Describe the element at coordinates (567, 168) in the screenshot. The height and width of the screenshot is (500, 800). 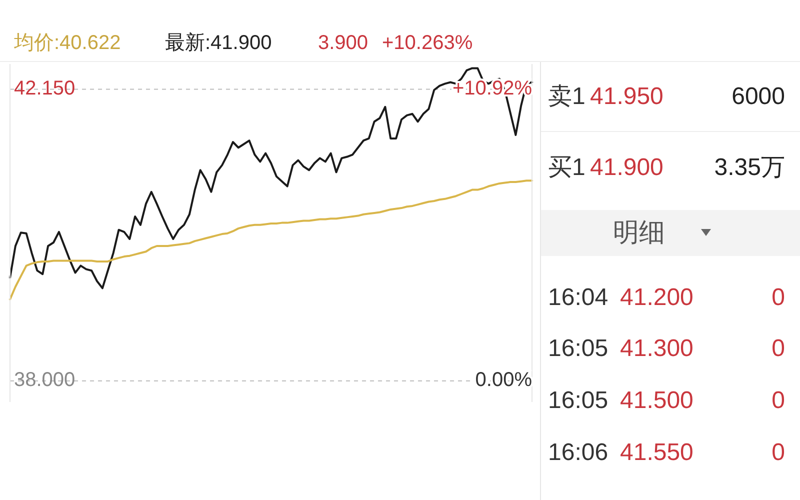
I see `text: 买1` at that location.